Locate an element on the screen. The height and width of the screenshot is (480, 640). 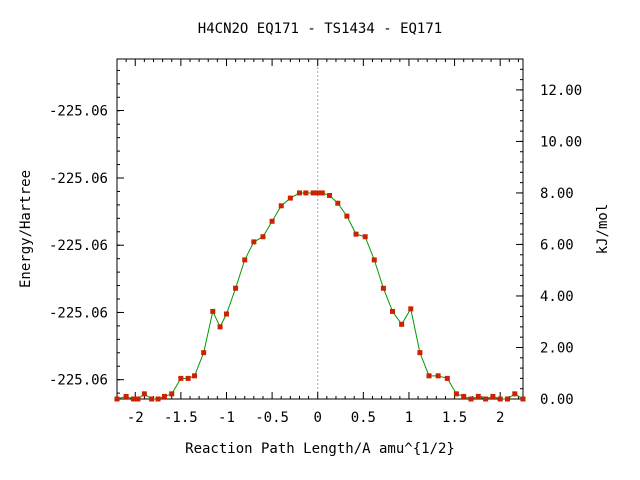
x-tick-label: 2 is located at coordinates (500, 418).